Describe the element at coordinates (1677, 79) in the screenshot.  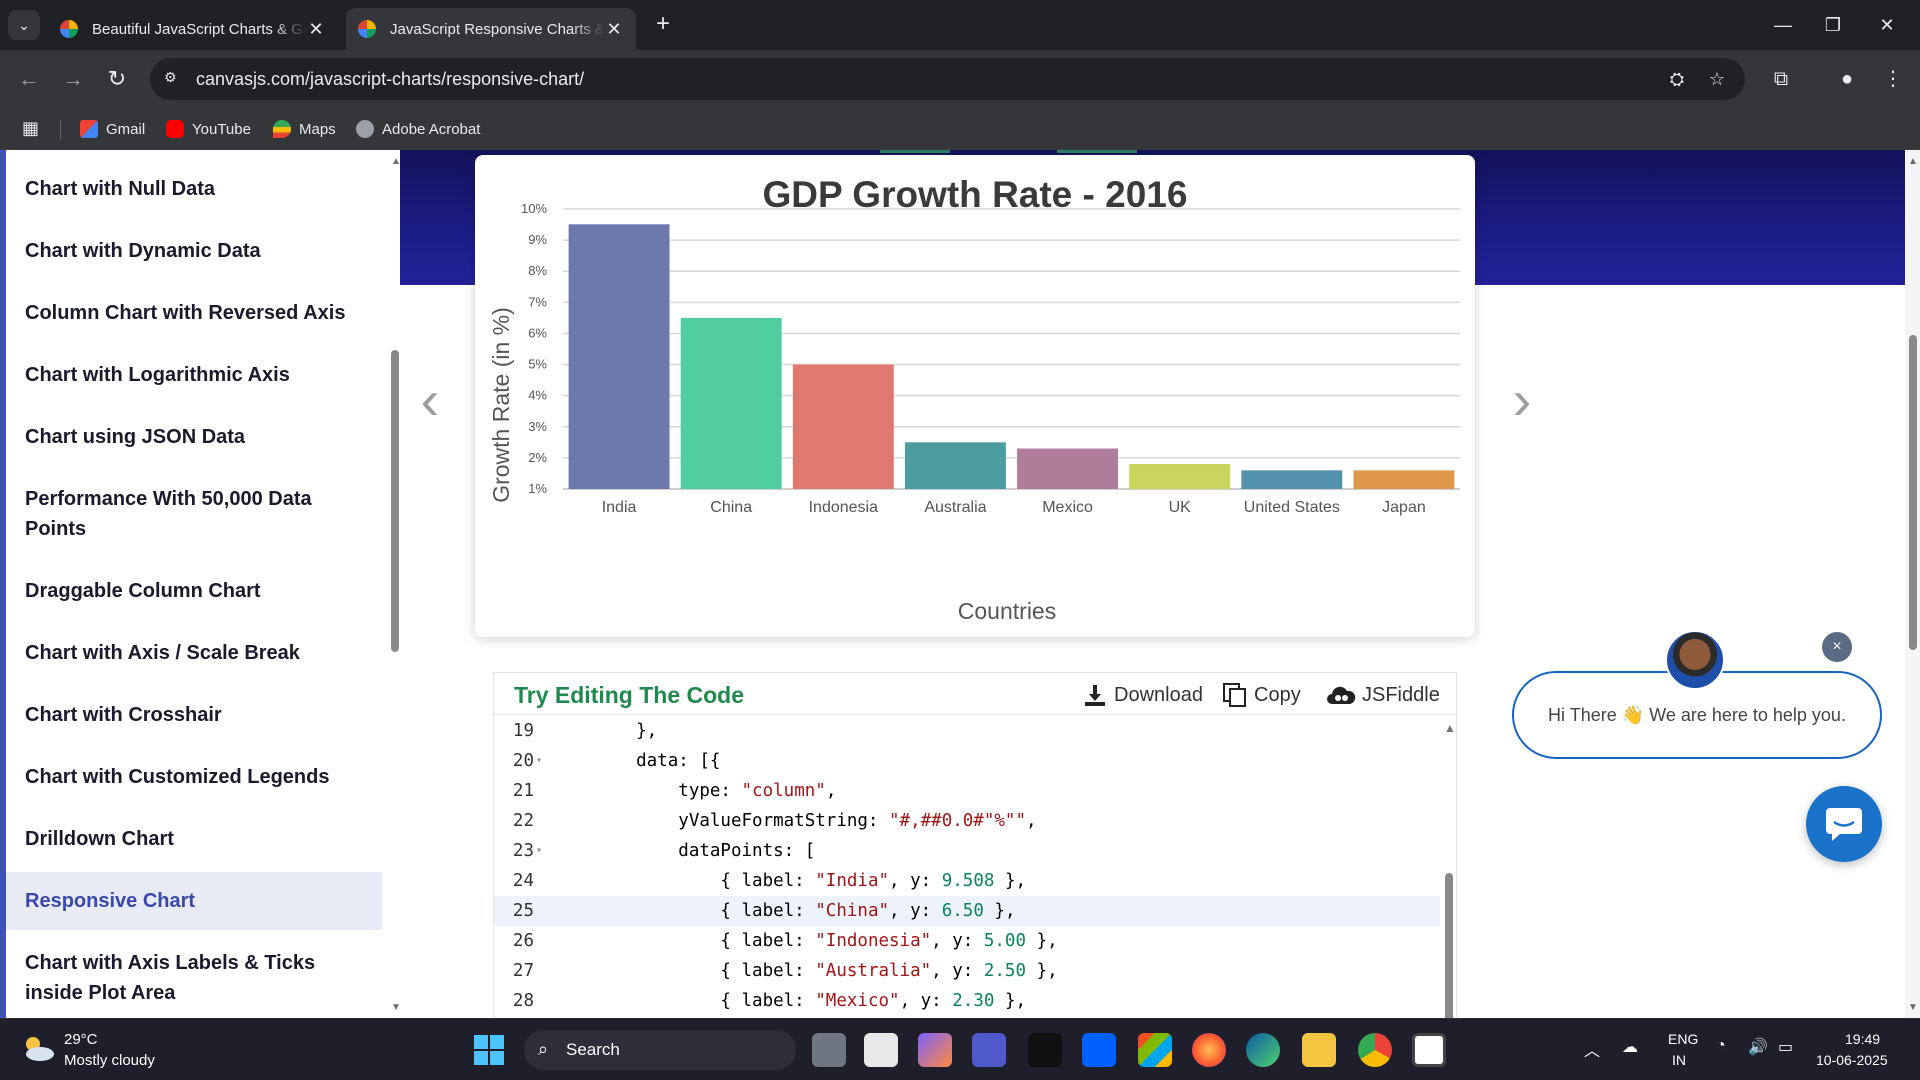
I see `translate-icon: ⛭` at that location.